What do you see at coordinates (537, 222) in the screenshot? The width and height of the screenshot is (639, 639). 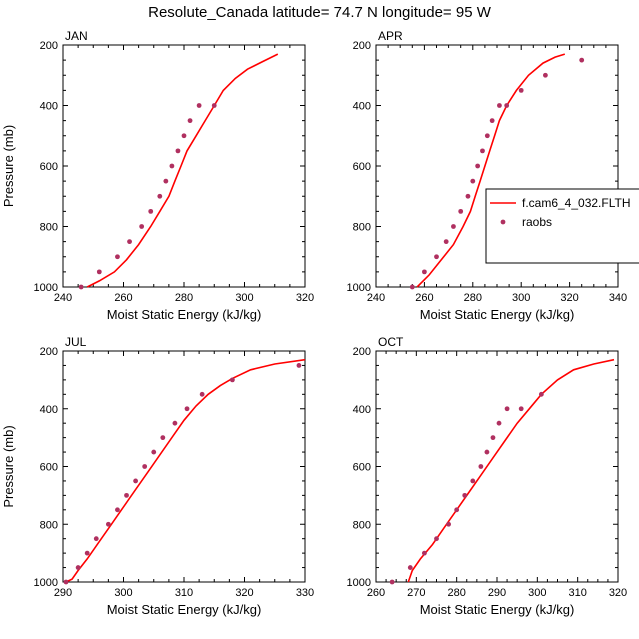 I see `legend-raobs-label: raobs` at bounding box center [537, 222].